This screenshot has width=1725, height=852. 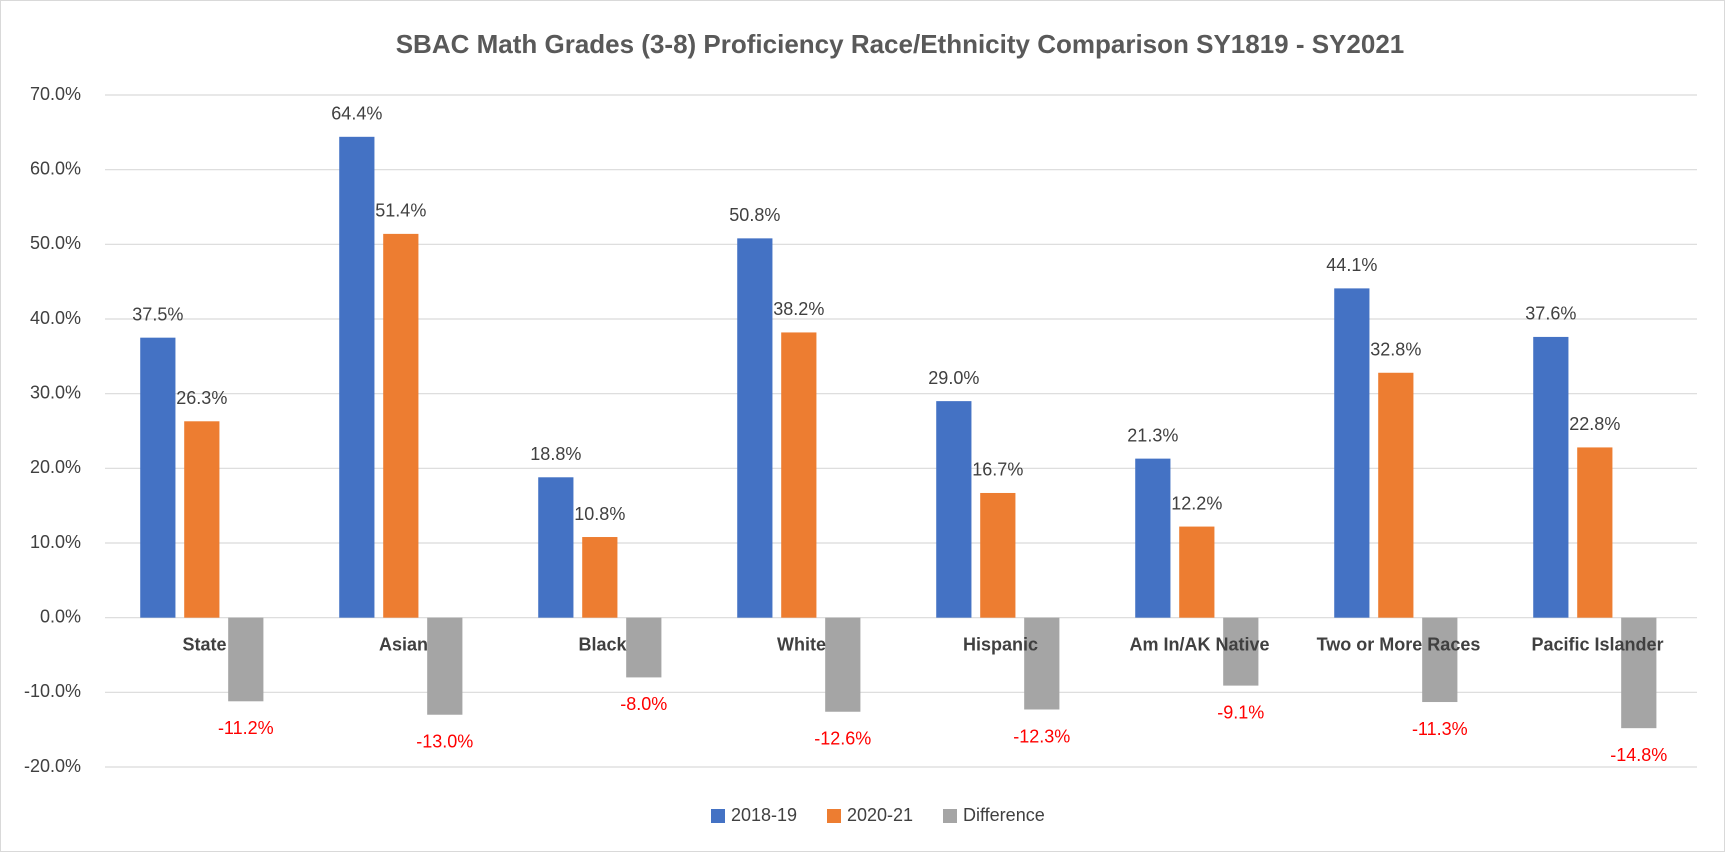 I want to click on y-tick-label: 20.0%, so click(x=55, y=467).